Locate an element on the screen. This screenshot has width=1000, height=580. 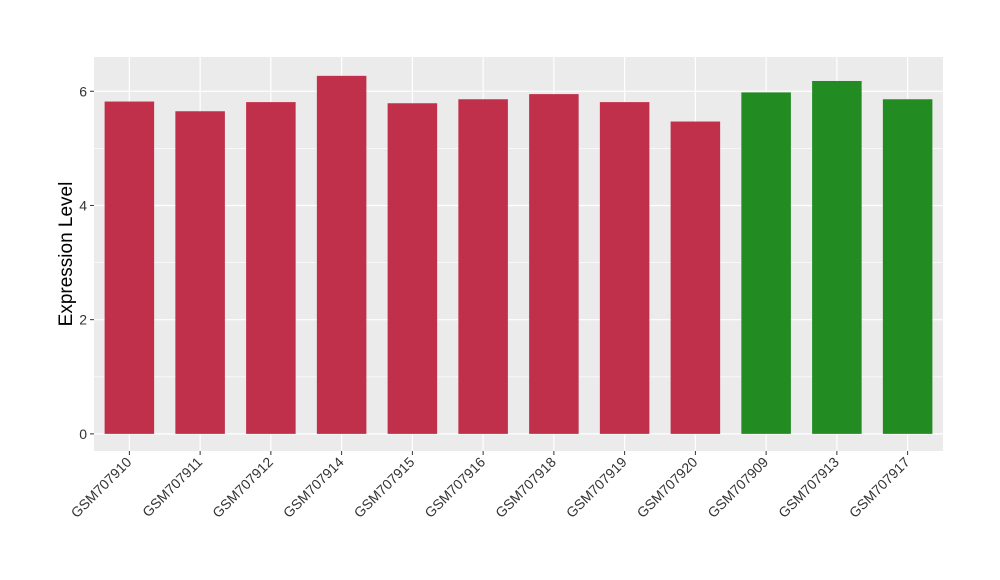
y-axis-title: Expression Level is located at coordinates (66, 254).